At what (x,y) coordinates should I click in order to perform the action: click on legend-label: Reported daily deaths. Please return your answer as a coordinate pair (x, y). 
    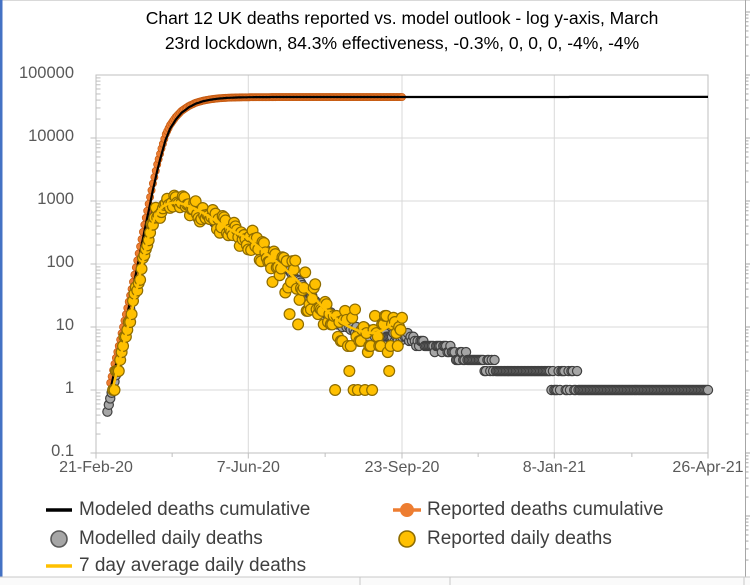
    Looking at the image, I should click on (519, 538).